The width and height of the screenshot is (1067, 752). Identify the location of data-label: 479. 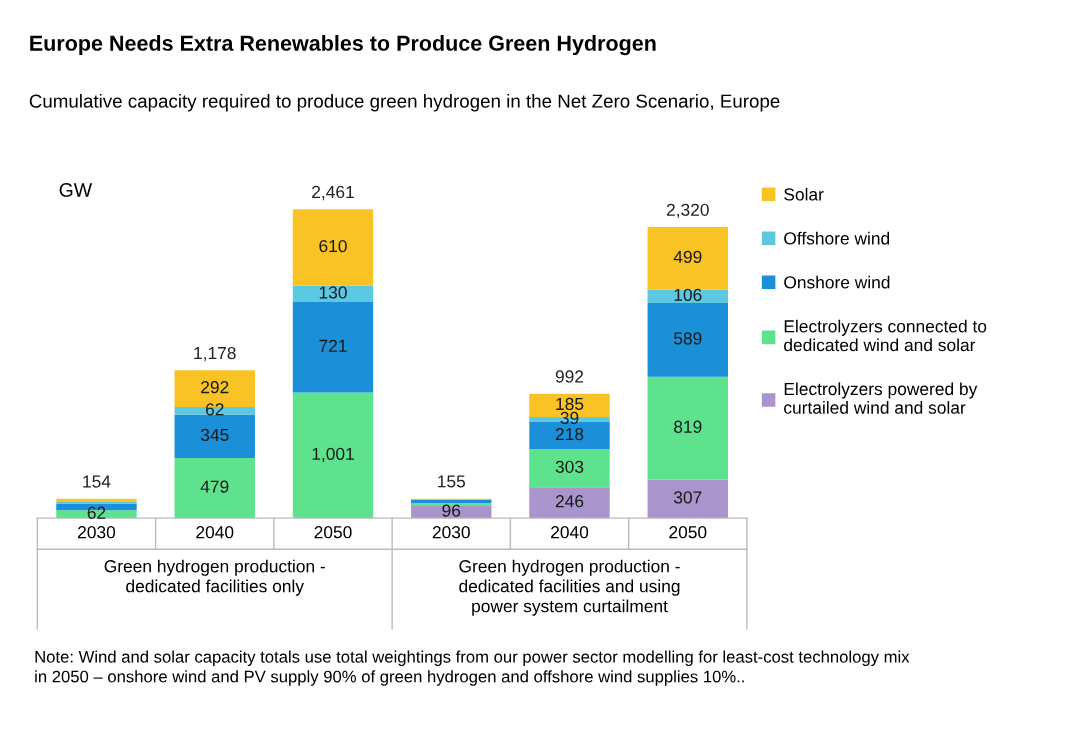
(214, 486).